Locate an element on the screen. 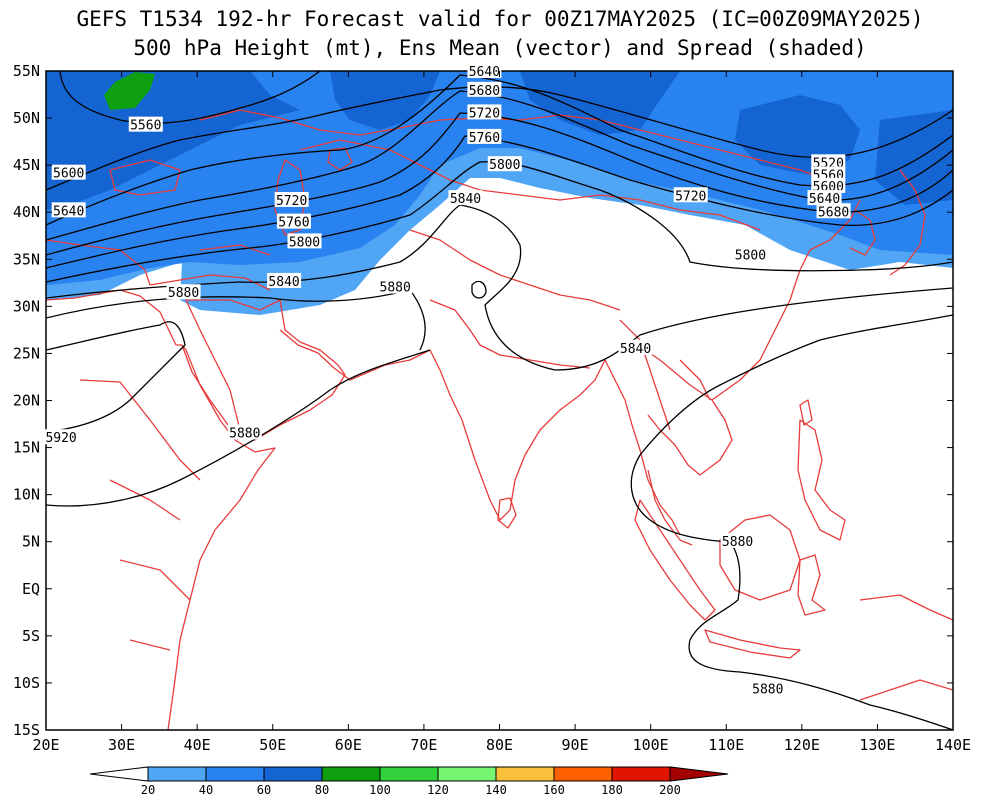  lat-tick-label: 5N is located at coordinates (31, 542).